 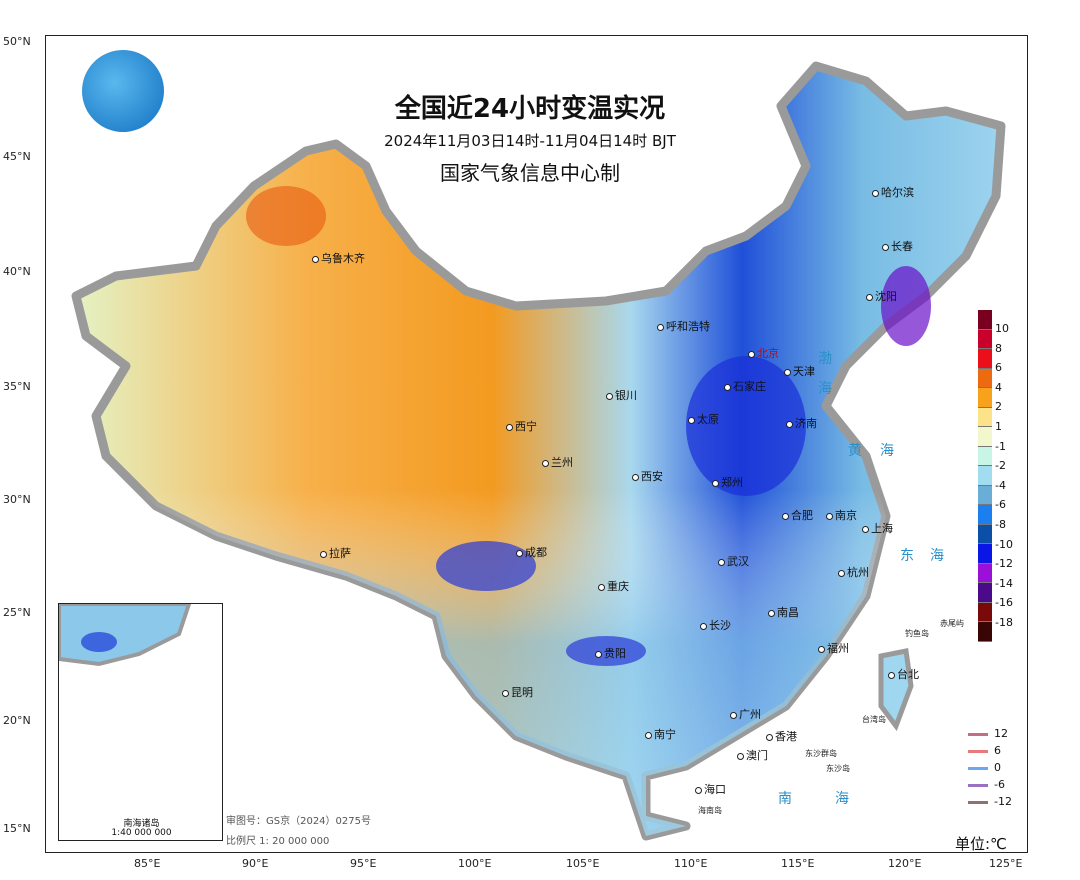 I want to click on city-label: 杭州, so click(x=853, y=572).